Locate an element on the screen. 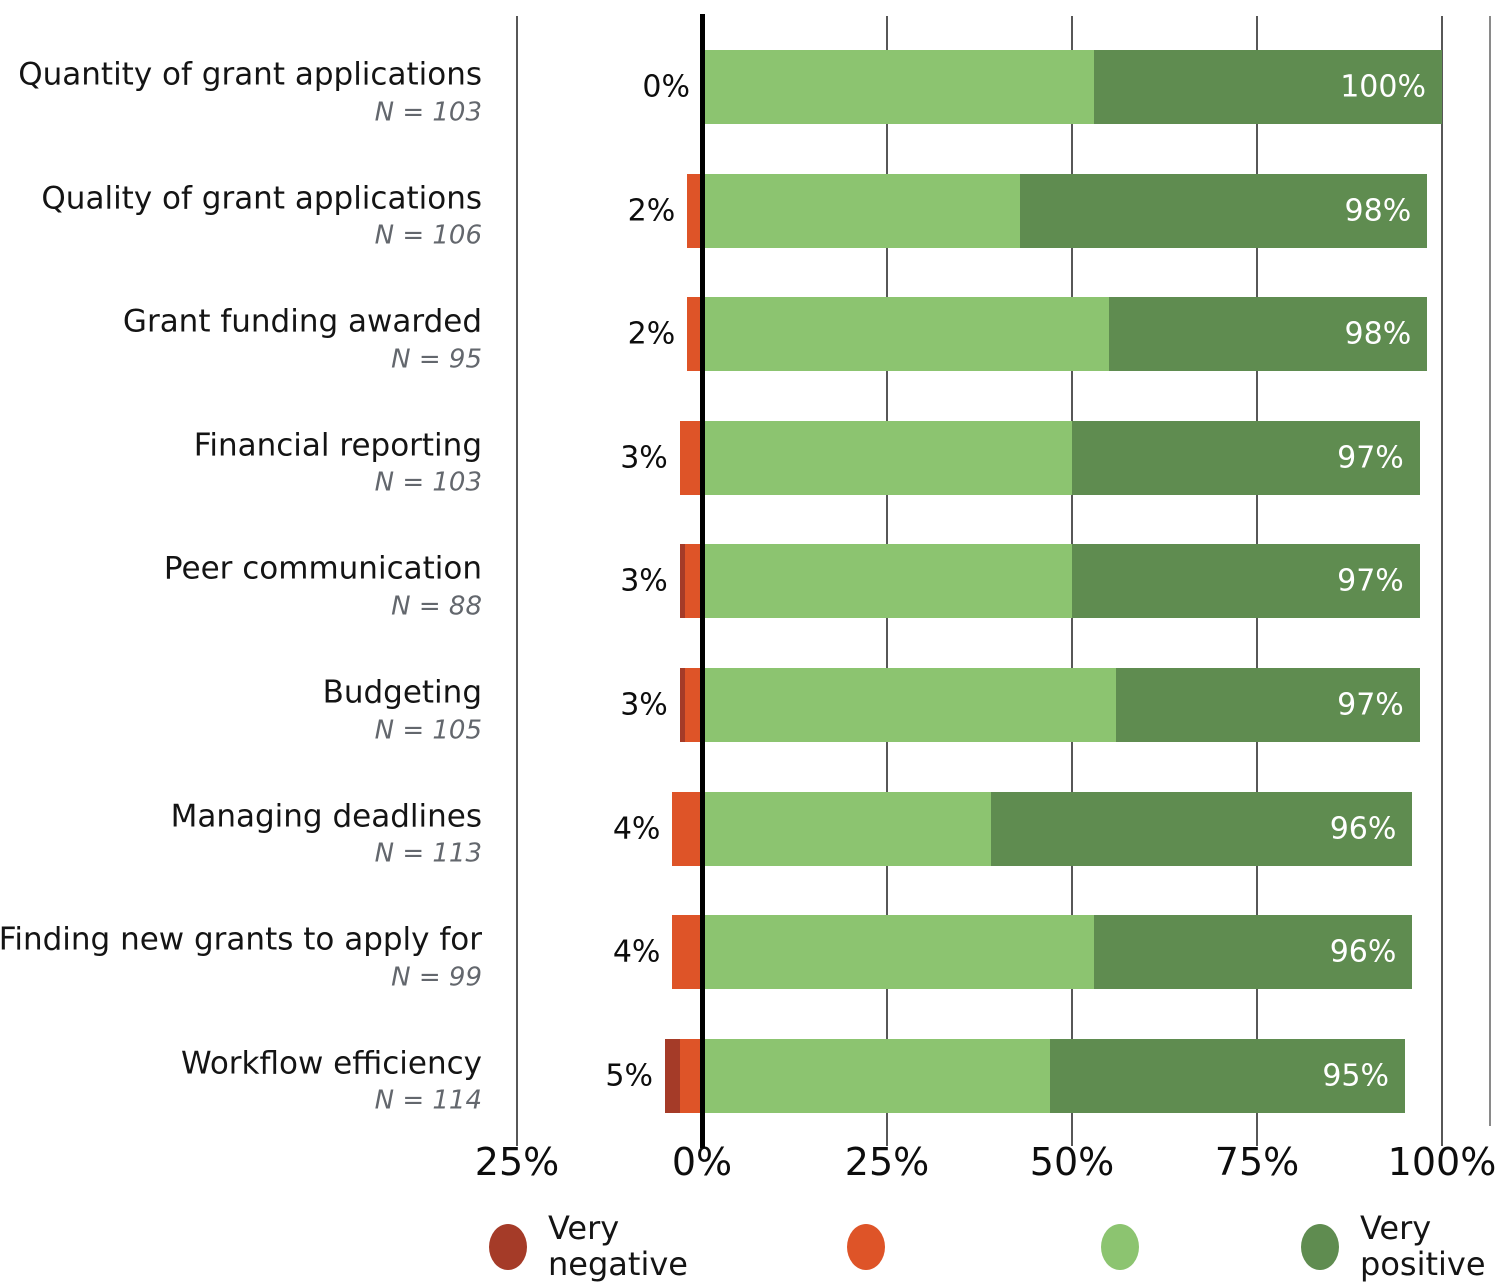  category-n-label: N = 106 is located at coordinates (428, 235).